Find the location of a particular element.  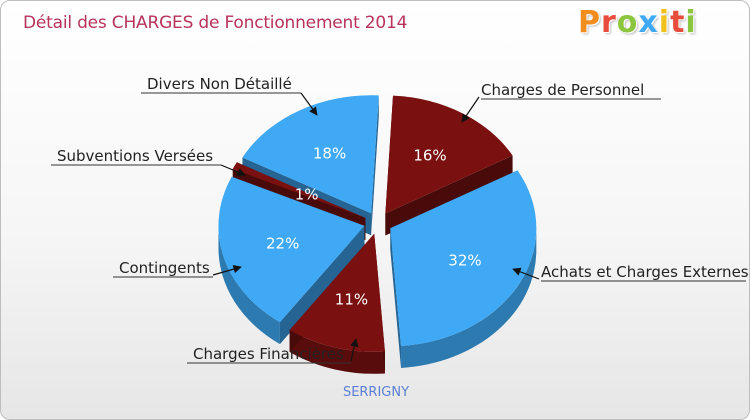

logo-letter: x is located at coordinates (648, 22).